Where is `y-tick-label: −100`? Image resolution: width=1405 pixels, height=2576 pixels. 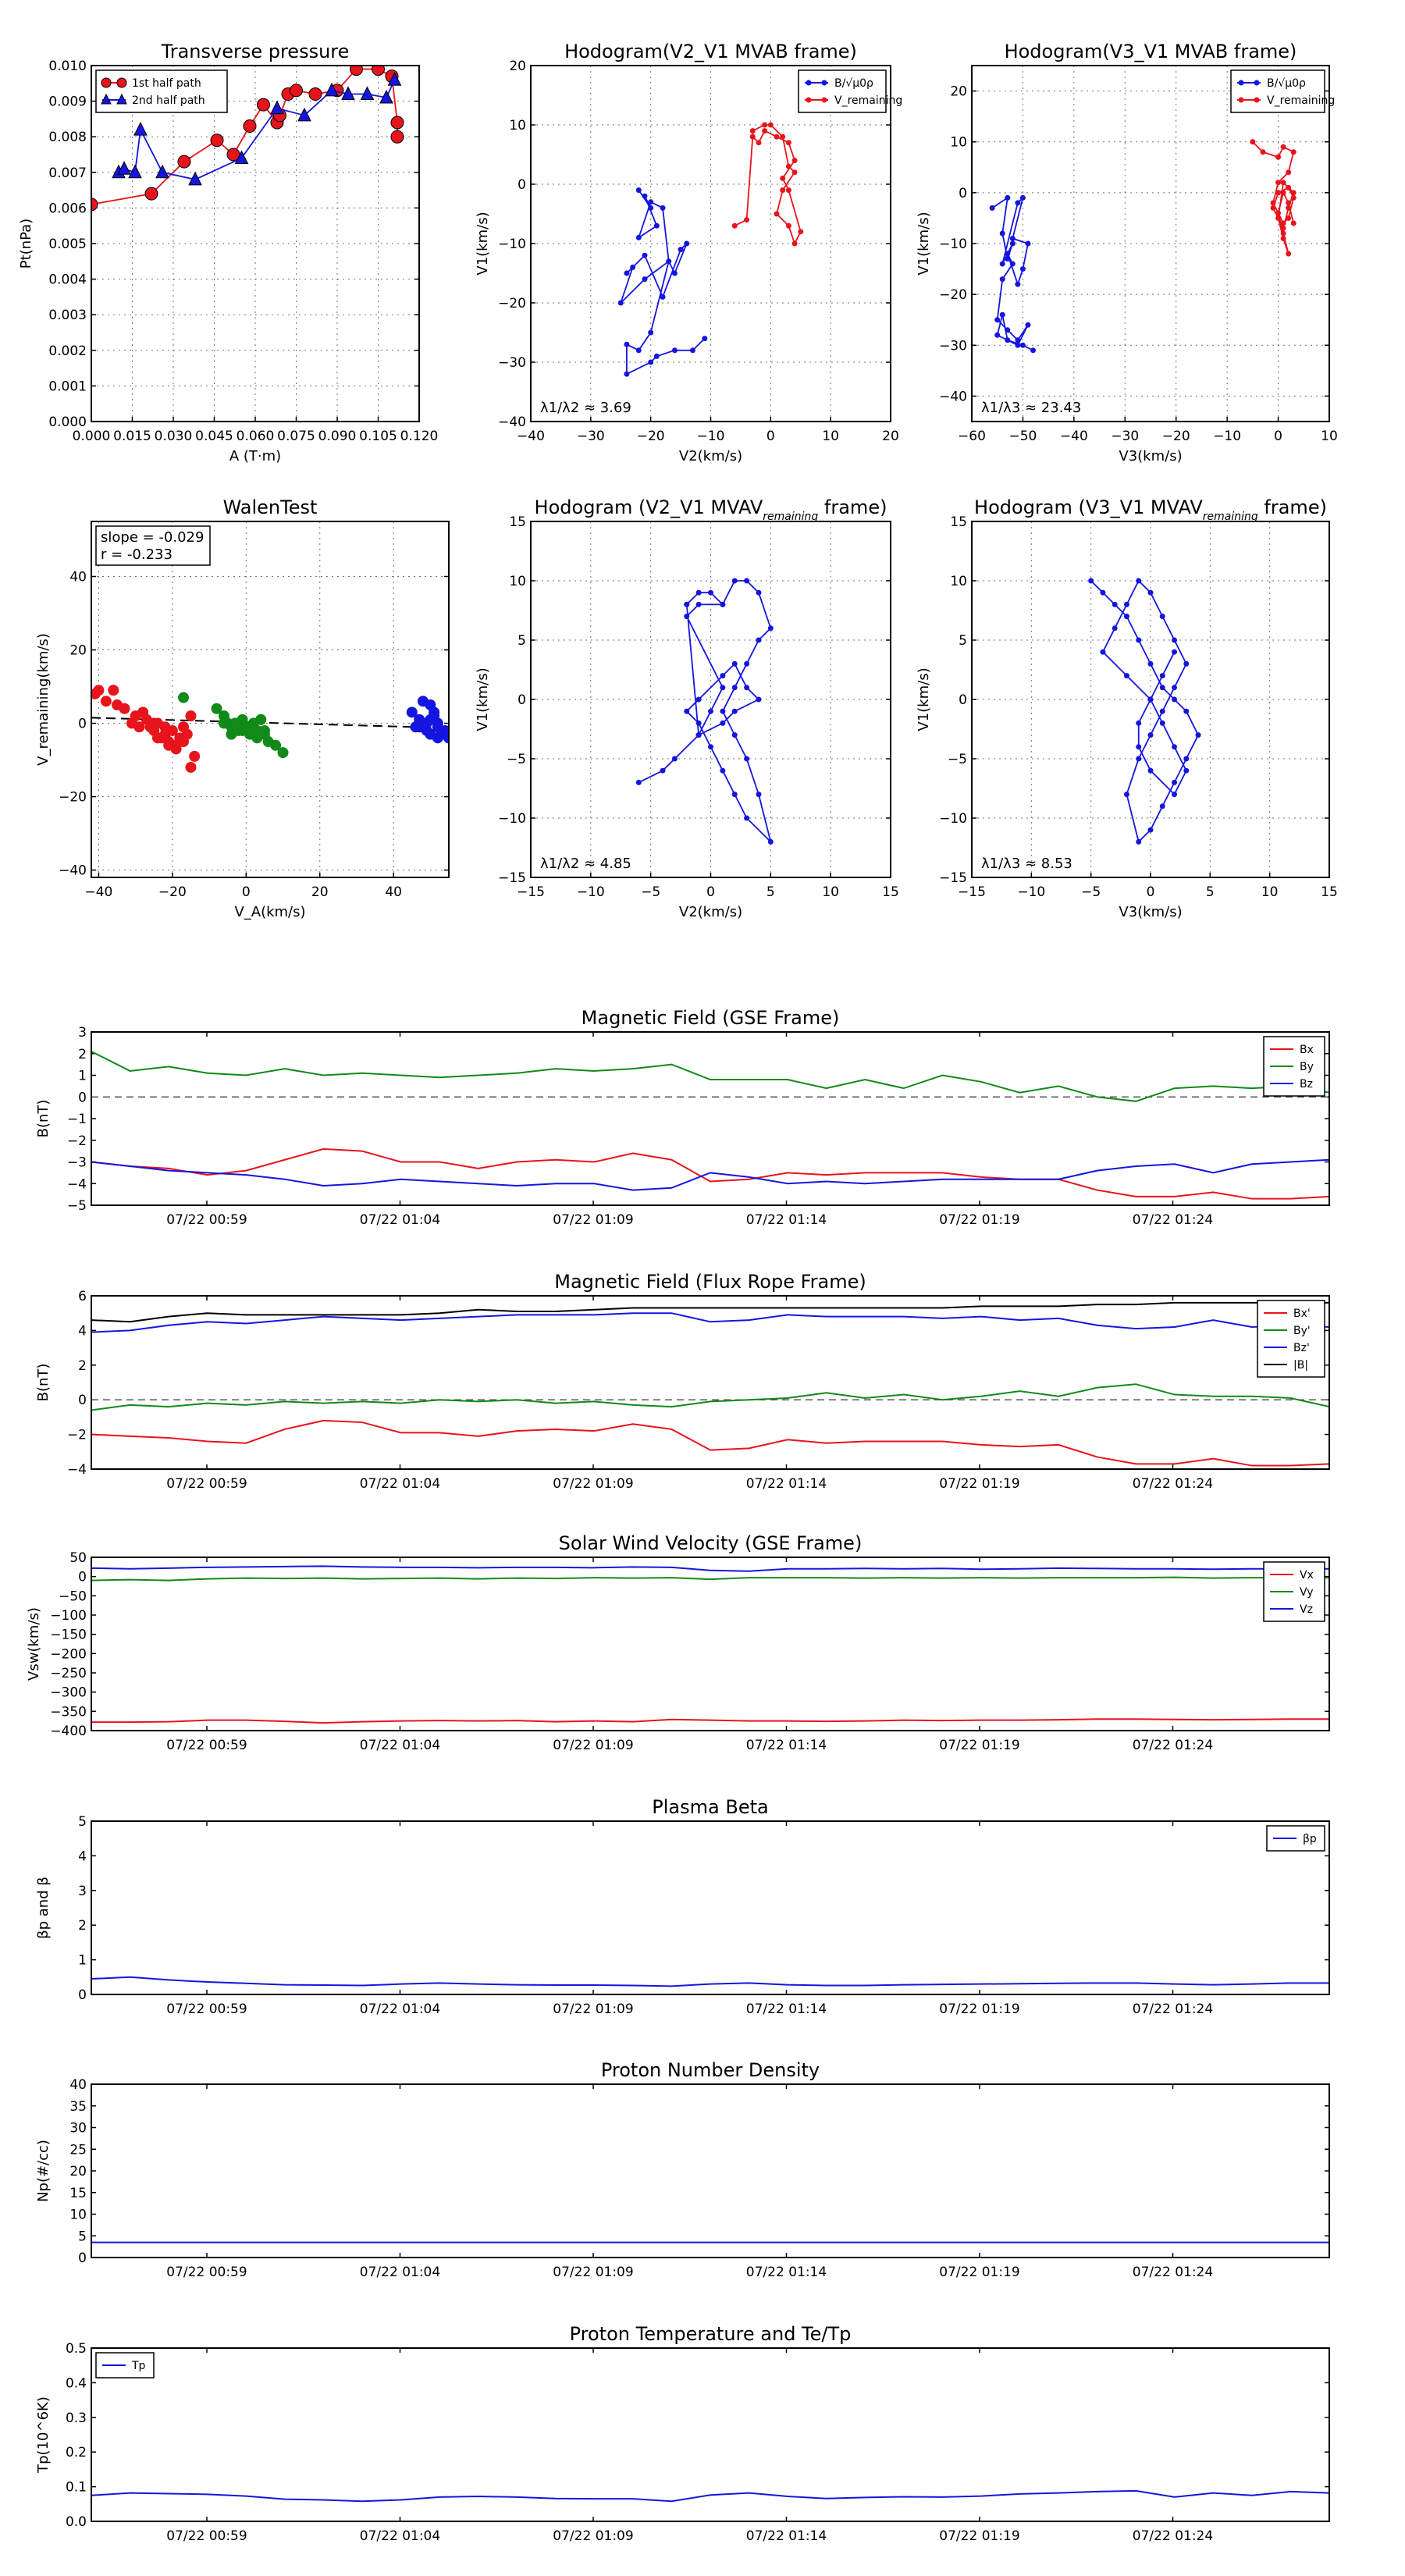
y-tick-label: −100 is located at coordinates (68, 1616).